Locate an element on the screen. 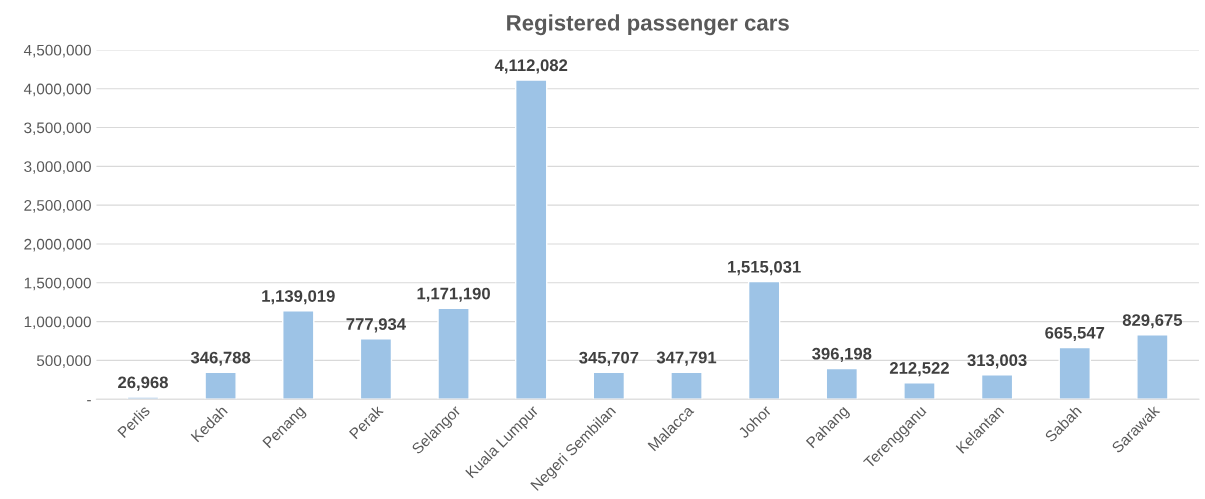  data-label: 212,522 is located at coordinates (919, 369).